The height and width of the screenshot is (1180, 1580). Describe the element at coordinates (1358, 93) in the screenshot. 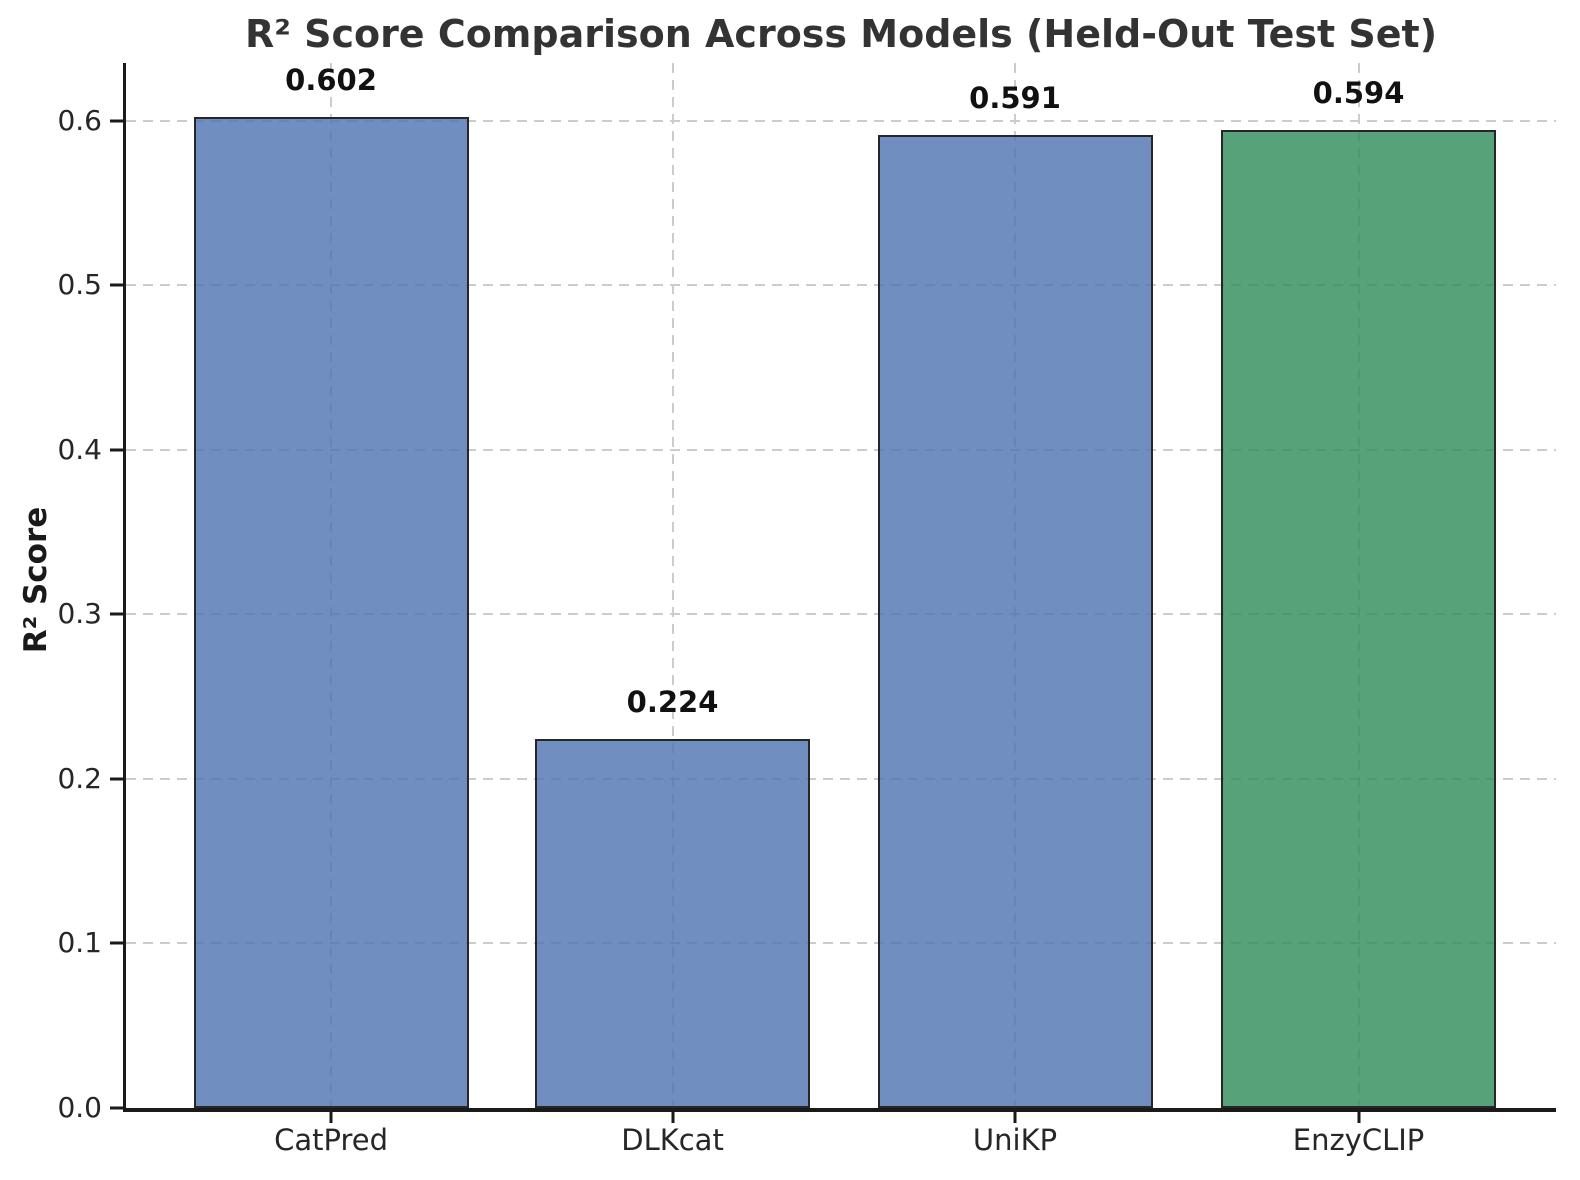

I see `bar-value-label-enzyclip: 0.594` at that location.